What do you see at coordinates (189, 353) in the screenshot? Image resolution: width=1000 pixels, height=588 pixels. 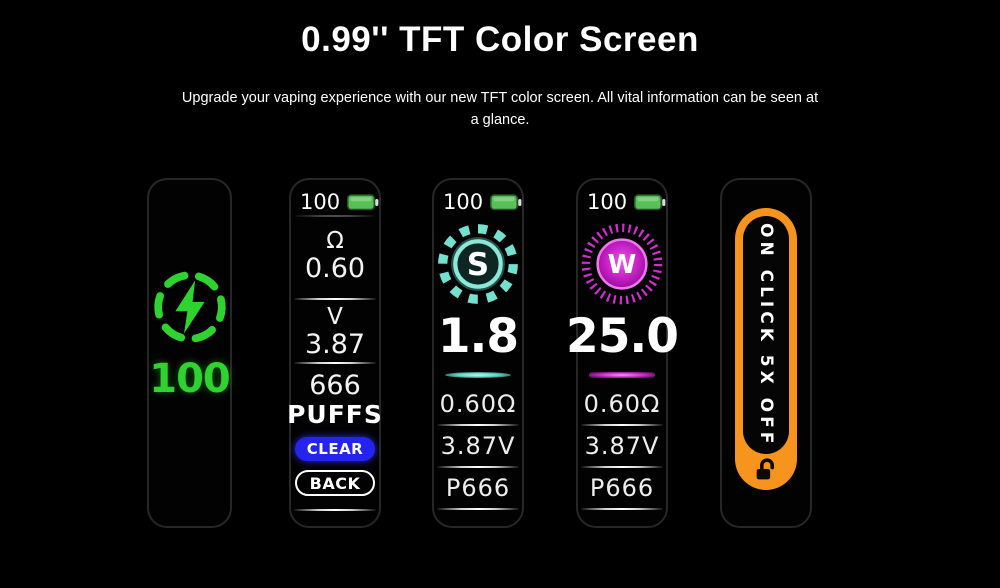 I see `screen-charge: 100` at bounding box center [189, 353].